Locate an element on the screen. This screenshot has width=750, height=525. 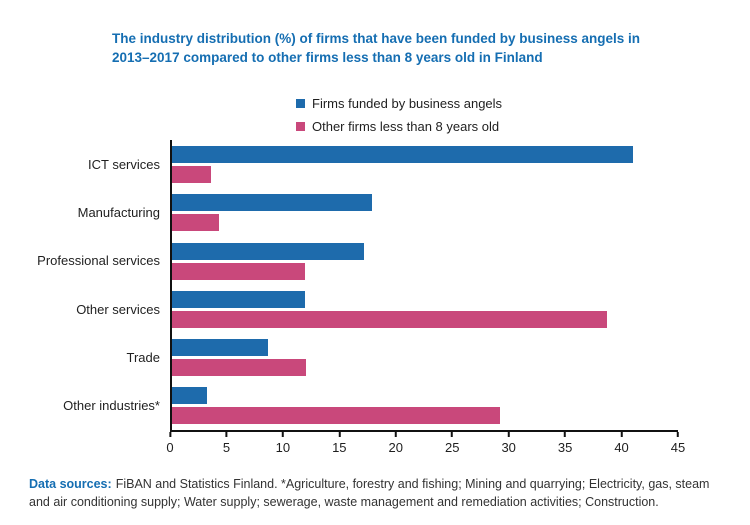
category-label: Other industries* is located at coordinates (111, 406).